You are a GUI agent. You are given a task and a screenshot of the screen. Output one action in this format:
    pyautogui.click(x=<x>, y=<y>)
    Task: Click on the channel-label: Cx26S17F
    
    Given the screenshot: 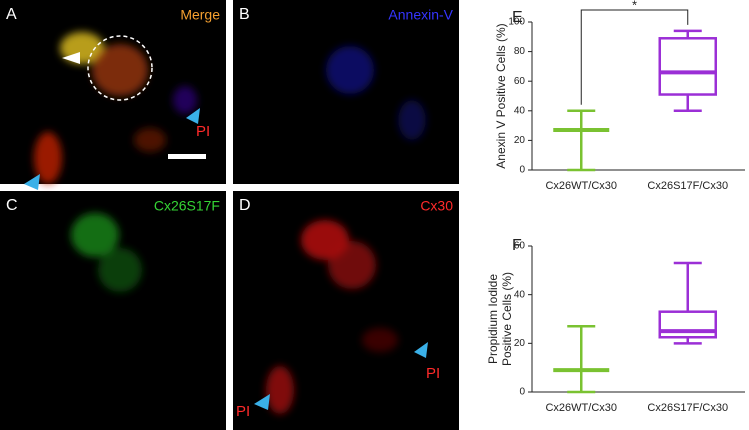 What is the action you would take?
    pyautogui.click(x=187, y=206)
    